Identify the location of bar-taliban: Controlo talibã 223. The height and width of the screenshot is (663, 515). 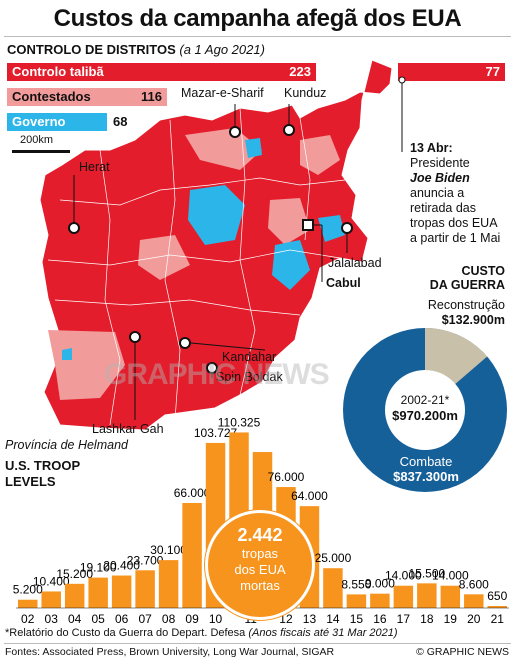
(161, 72).